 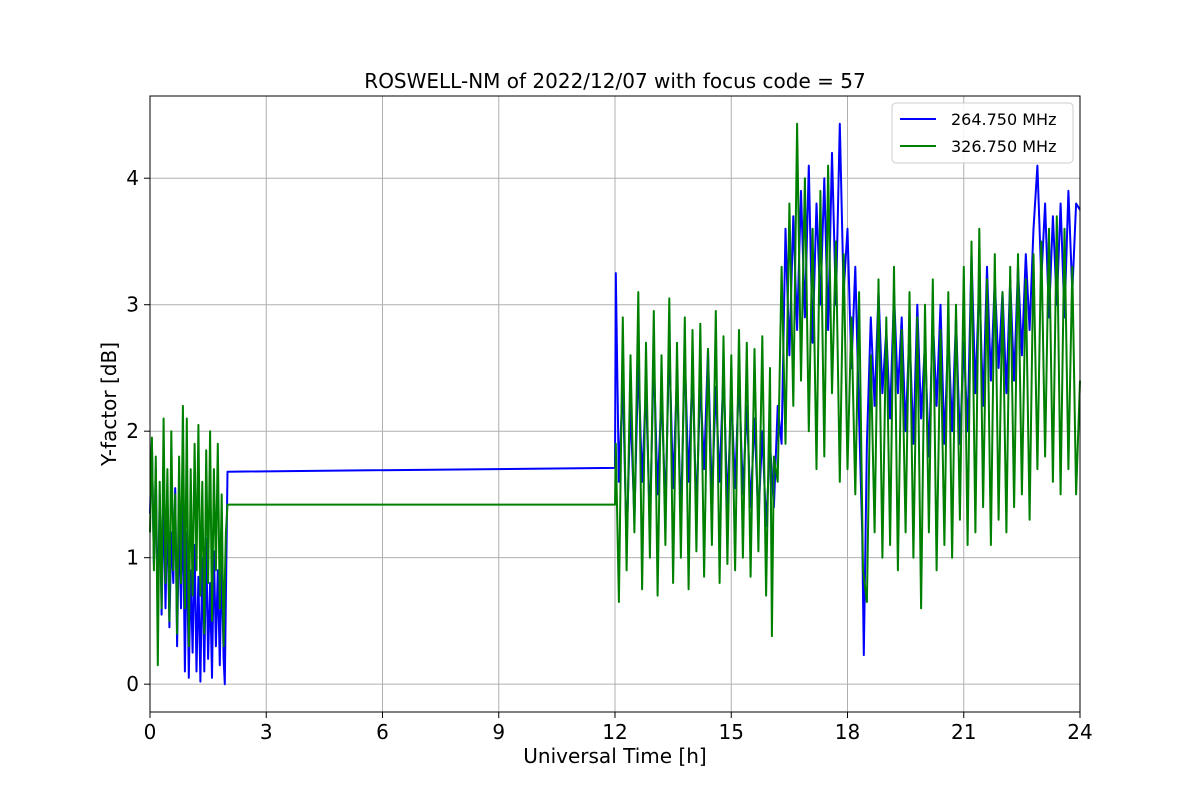 I want to click on y-axis-title: Y-factor [dB], so click(x=109, y=404).